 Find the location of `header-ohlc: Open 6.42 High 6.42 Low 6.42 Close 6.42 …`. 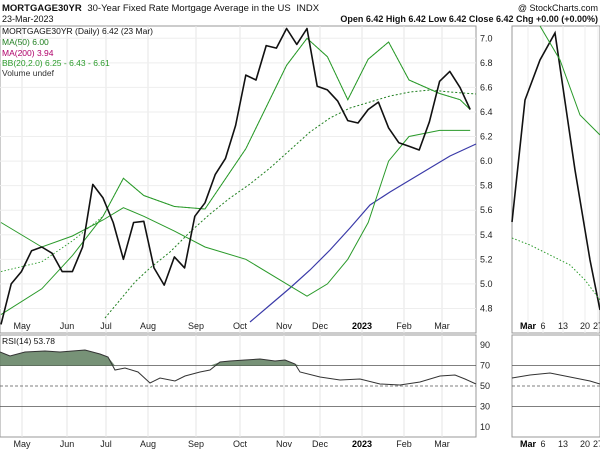

header-ohlc: Open 6.42 High 6.42 Low 6.42 Close 6.42 … is located at coordinates (469, 19).